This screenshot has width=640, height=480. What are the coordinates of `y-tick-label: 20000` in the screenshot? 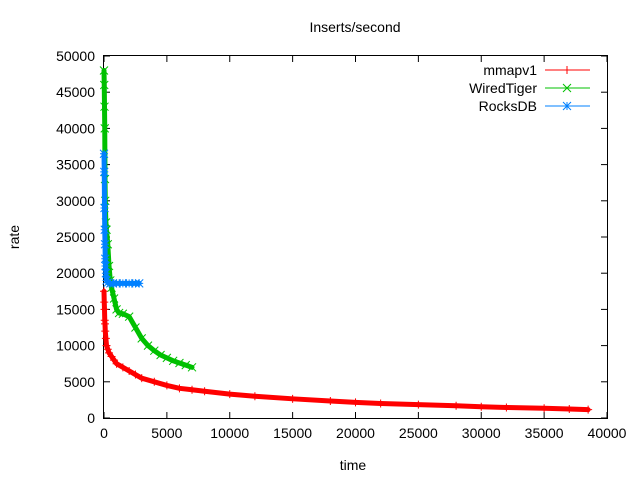 It's located at (75, 273).